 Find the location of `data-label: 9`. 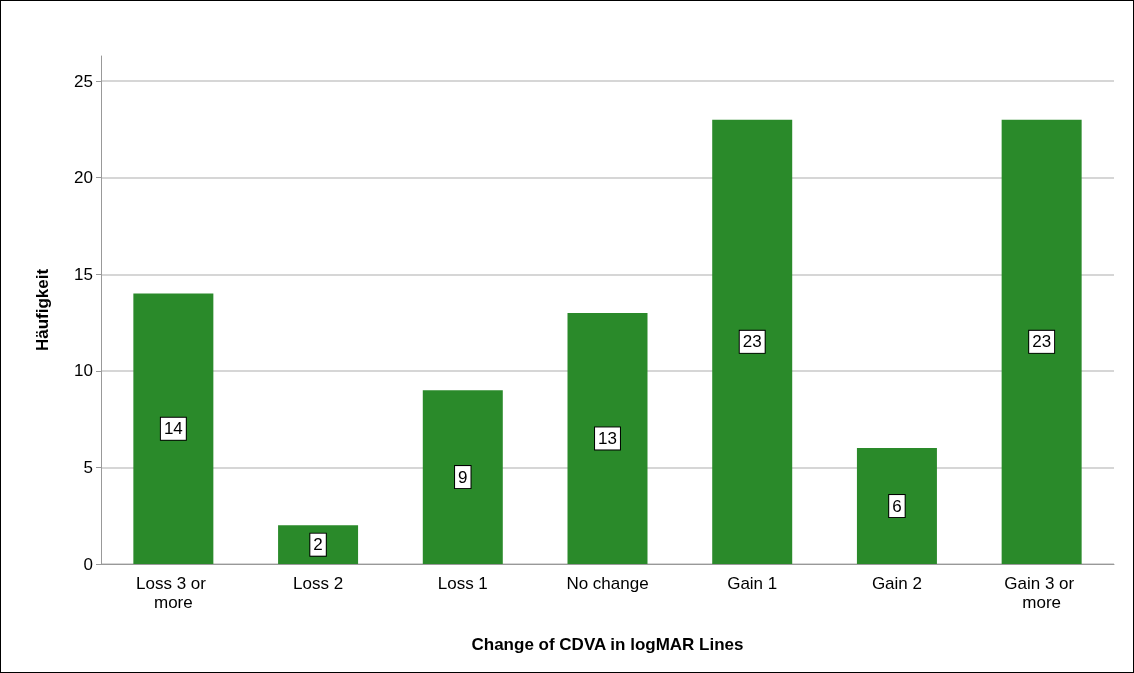

data-label: 9 is located at coordinates (463, 477).